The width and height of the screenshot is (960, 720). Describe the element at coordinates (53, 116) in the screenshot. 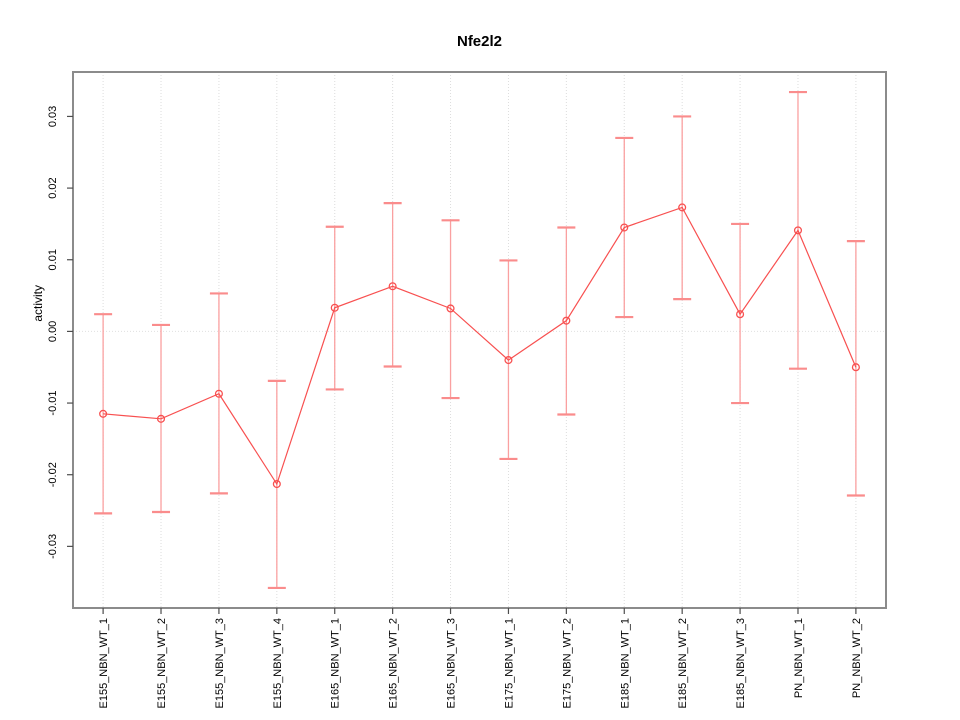

I see `y-tick-label: 0.03` at that location.